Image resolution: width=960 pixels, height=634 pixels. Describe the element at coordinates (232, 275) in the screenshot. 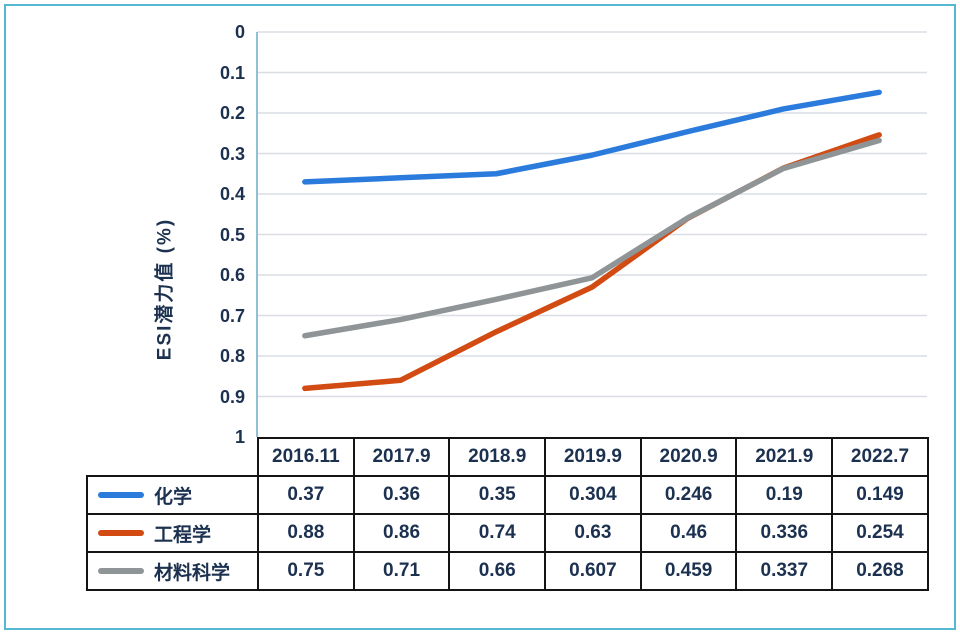

I see `y-tick-label: 0.6` at that location.